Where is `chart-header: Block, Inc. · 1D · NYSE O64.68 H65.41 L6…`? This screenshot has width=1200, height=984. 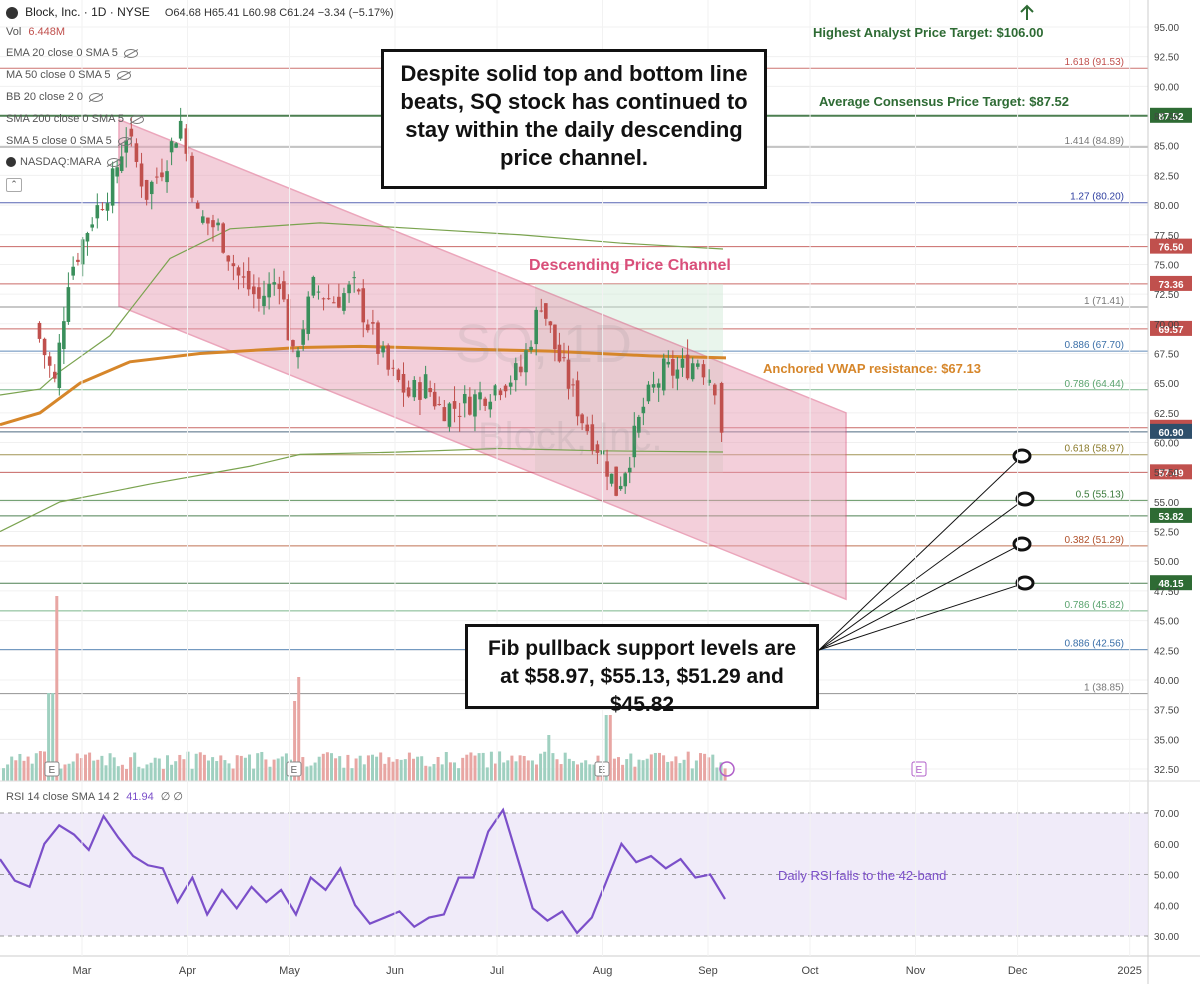 chart-header: Block, Inc. · 1D · NYSE O64.68 H65.41 L6… is located at coordinates (200, 12).